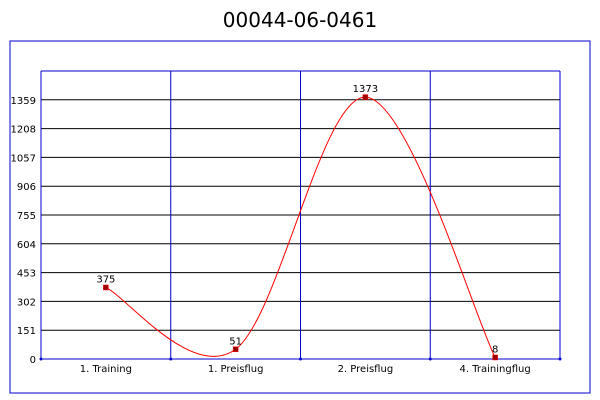  I want to click on y-tick-labels: 0 151 302 453 604 755 906 1057 1208 1359, so click(23, 231).